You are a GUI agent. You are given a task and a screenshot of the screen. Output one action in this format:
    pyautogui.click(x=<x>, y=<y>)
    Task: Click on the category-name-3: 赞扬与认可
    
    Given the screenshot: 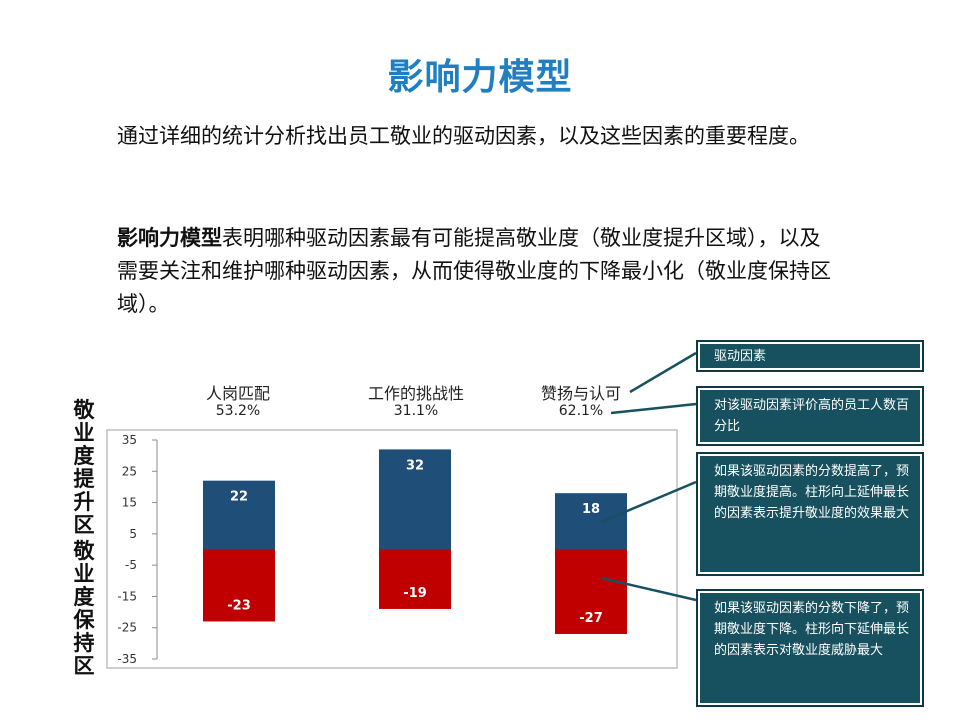 What is the action you would take?
    pyautogui.click(x=580, y=393)
    